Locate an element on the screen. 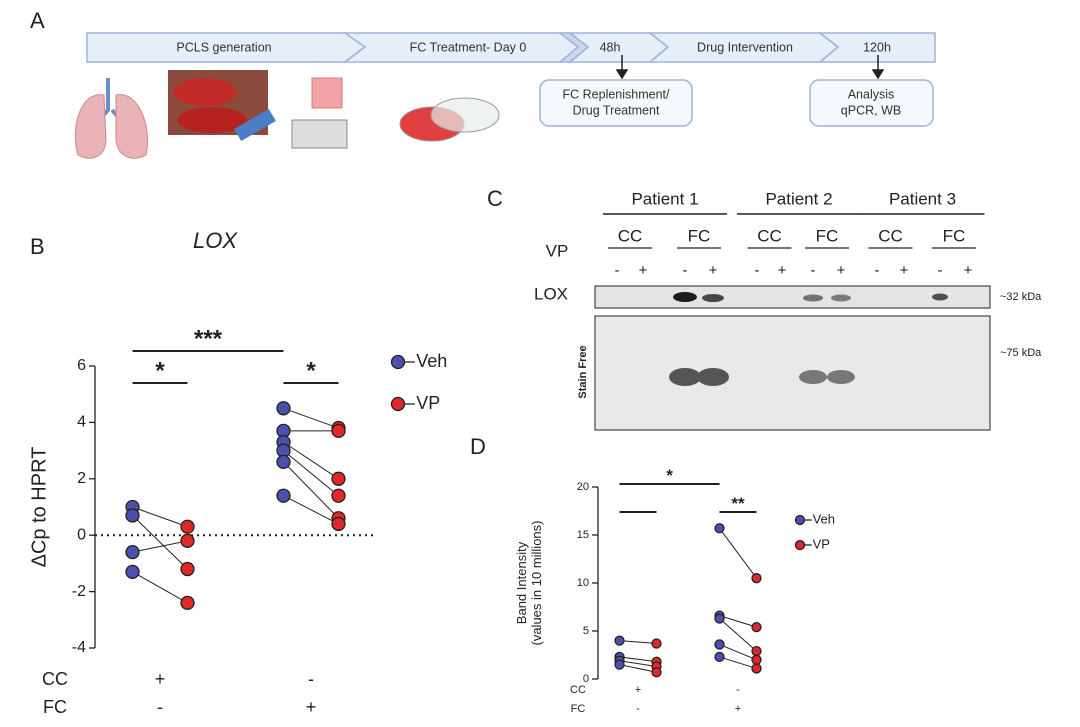 The image size is (1080, 727). y-axis-label: Band Intensity is located at coordinates (521, 582).